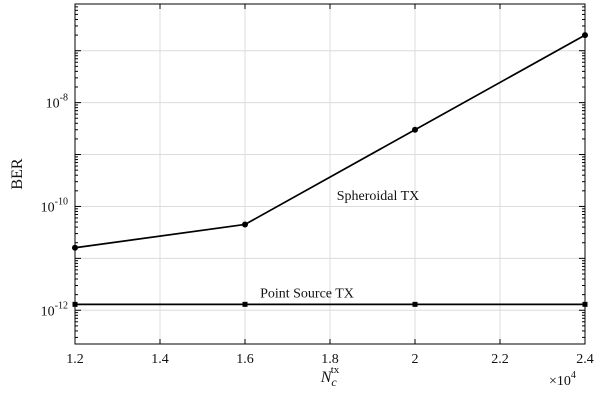  I want to click on y-axis-title: BER, so click(17, 173).